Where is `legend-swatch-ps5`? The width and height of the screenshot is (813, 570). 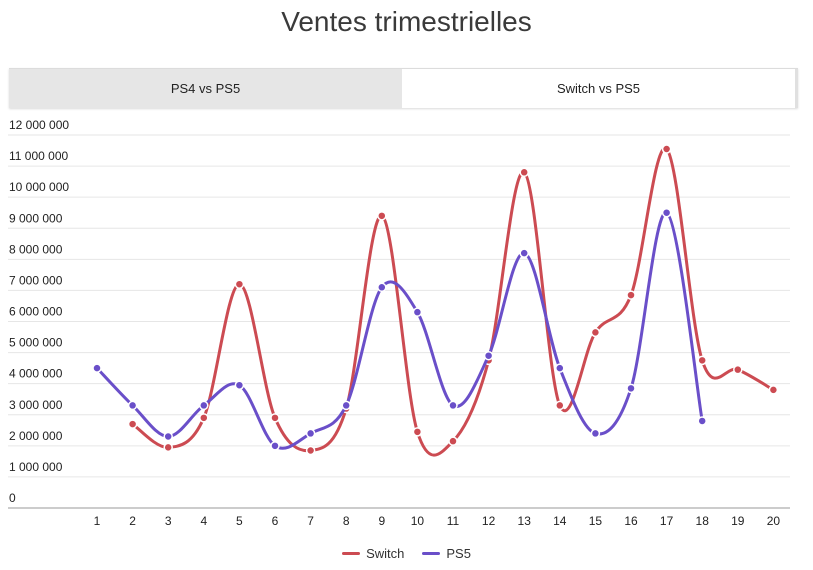 legend-swatch-ps5 is located at coordinates (431, 553).